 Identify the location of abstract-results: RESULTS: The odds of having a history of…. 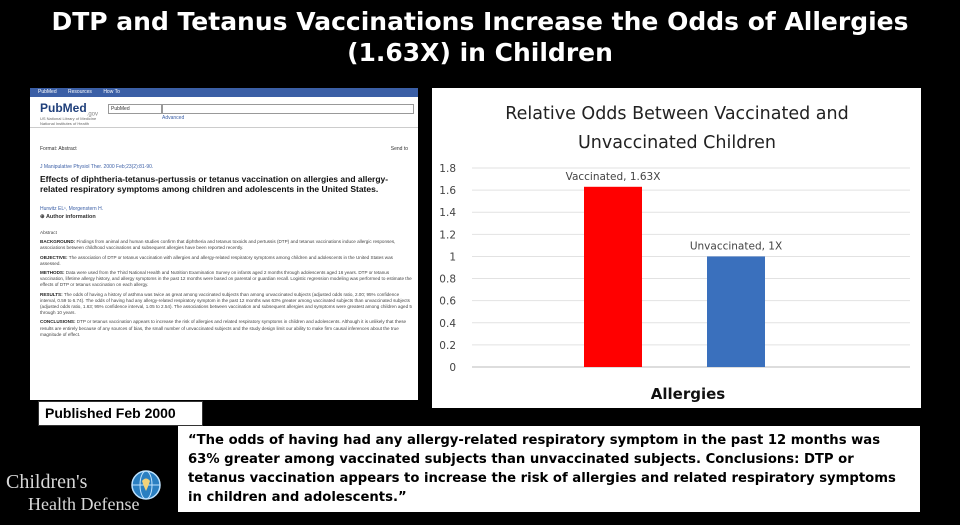
(226, 303).